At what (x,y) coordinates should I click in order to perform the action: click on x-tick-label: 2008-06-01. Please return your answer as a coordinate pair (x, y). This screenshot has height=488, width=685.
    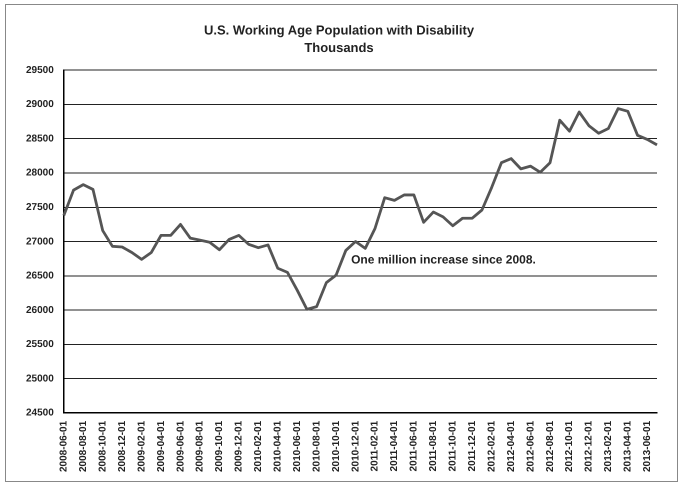
    Looking at the image, I should click on (64, 446).